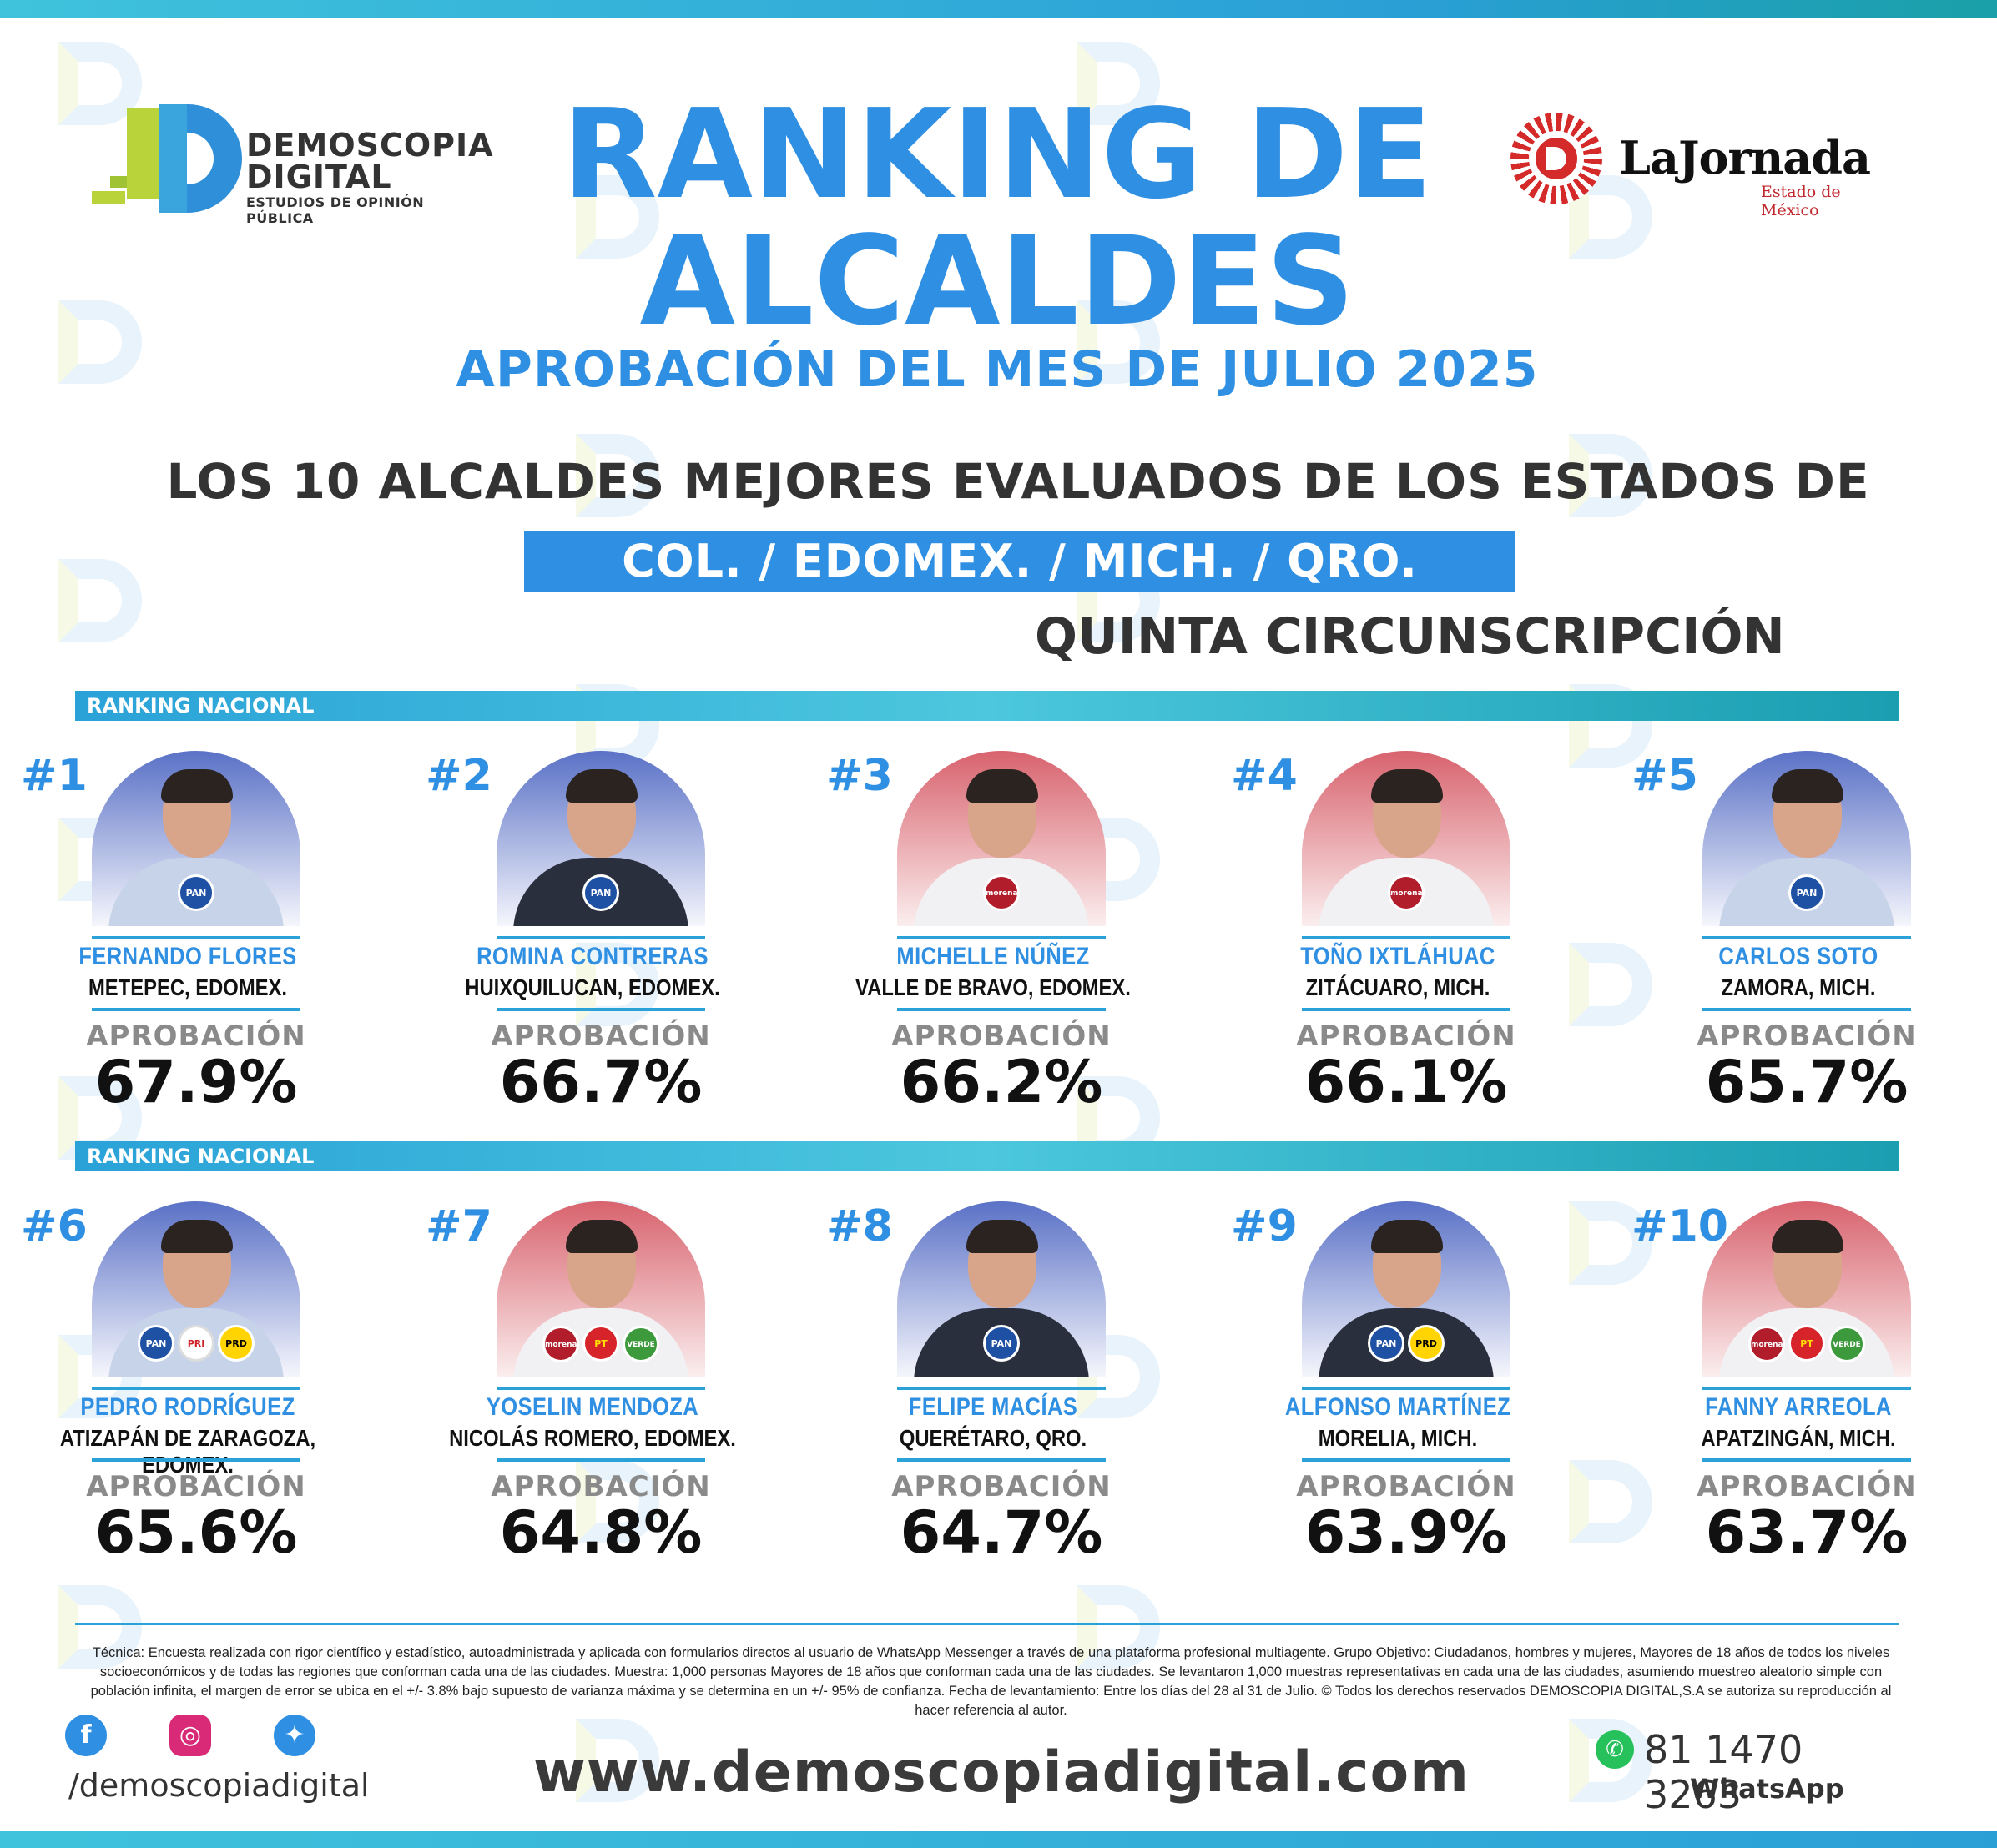  What do you see at coordinates (187, 1407) in the screenshot?
I see `mayor-name: PEDRO RODRÍGUEZ` at bounding box center [187, 1407].